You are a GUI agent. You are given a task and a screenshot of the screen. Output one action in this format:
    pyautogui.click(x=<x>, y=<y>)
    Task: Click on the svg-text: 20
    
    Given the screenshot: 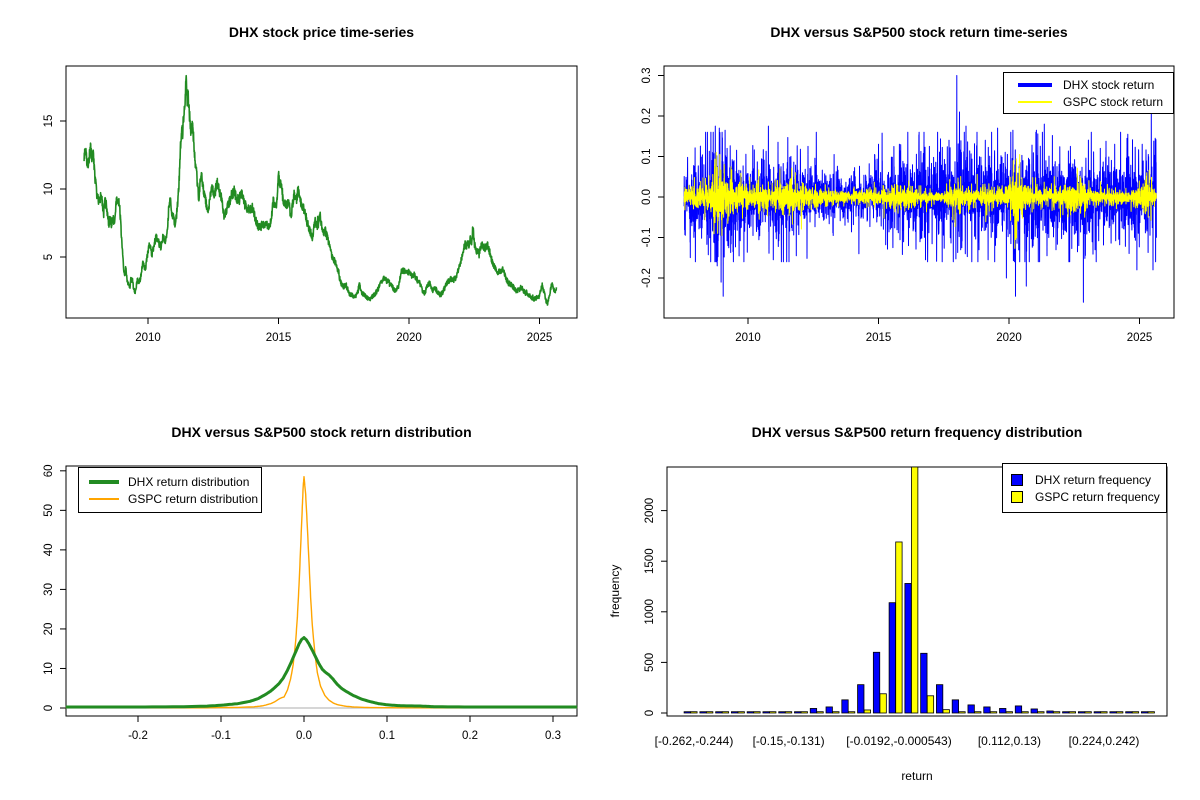 What is the action you would take?
    pyautogui.click(x=49, y=629)
    